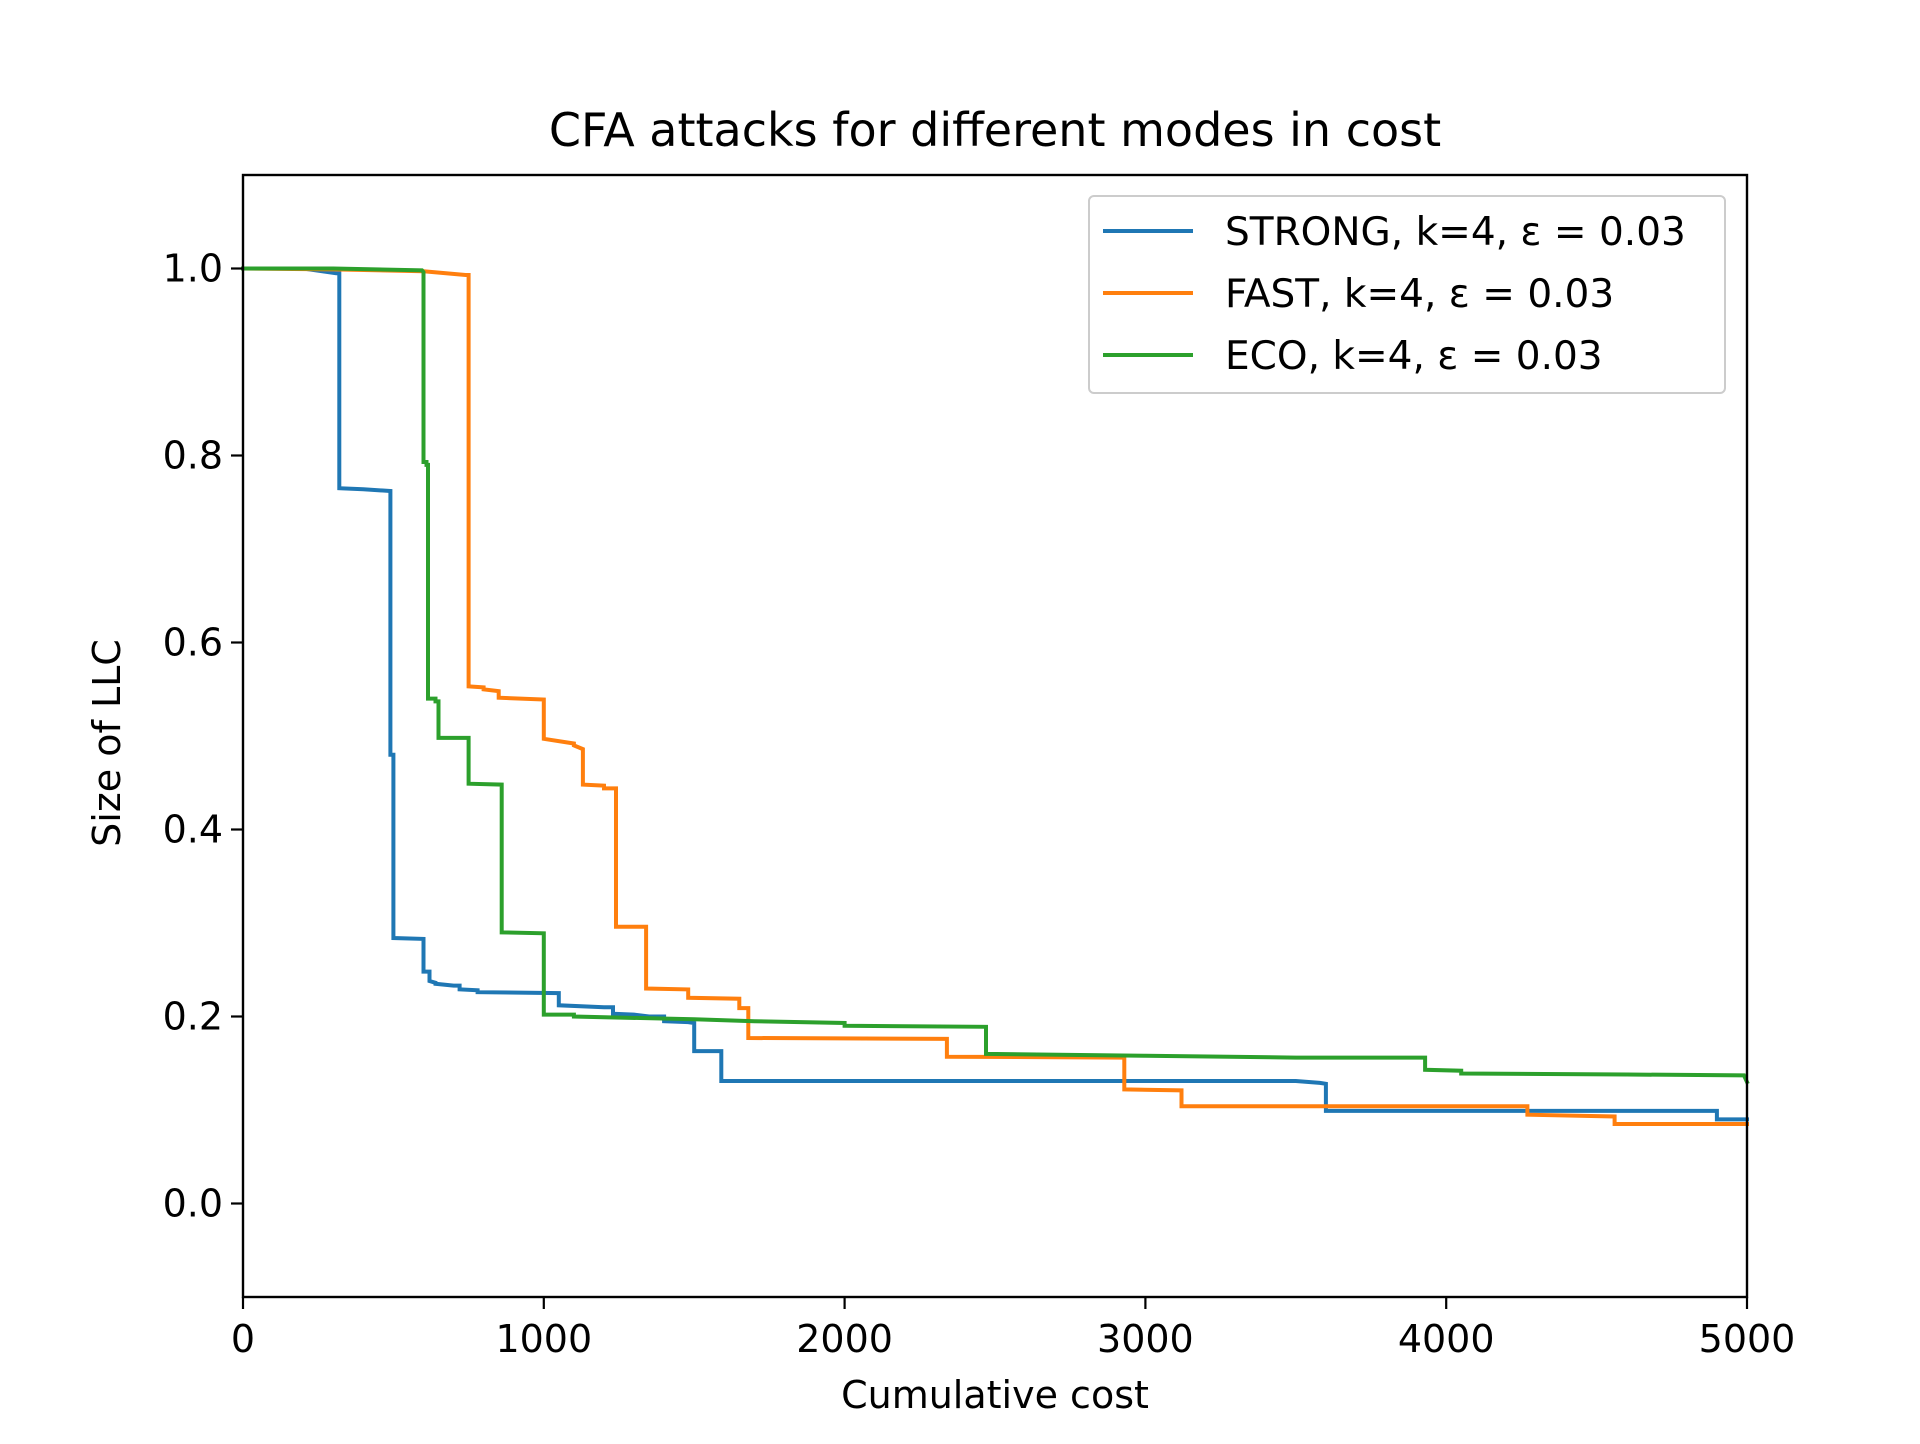 Image resolution: width=1920 pixels, height=1444 pixels. Describe the element at coordinates (193, 643) in the screenshot. I see `y-tick-label: 0.6` at that location.